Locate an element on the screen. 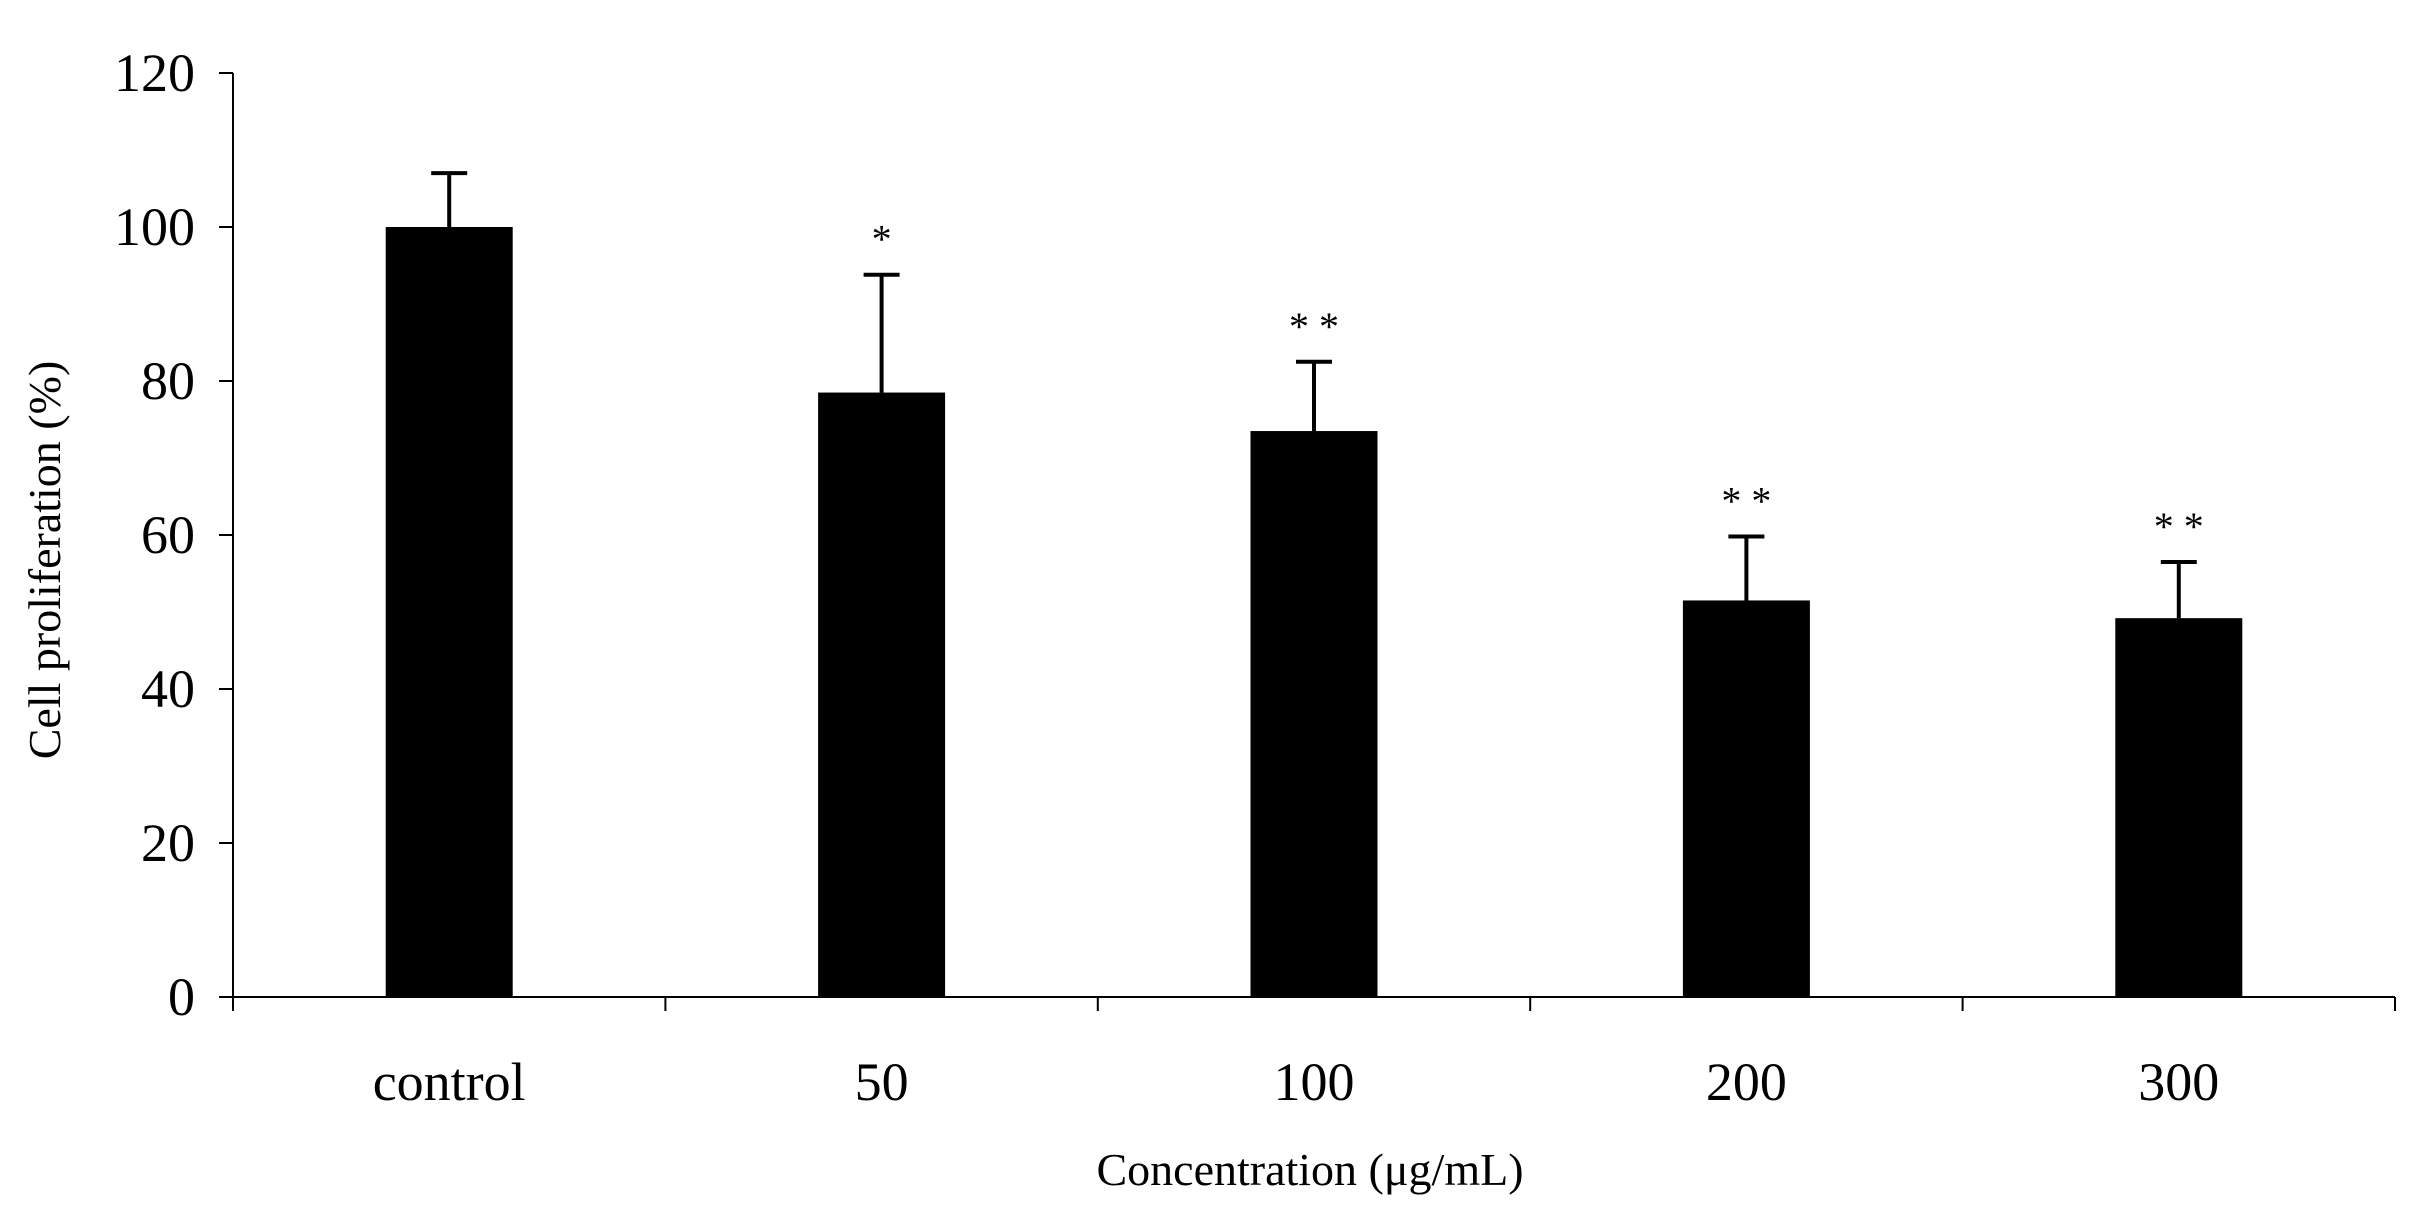 The width and height of the screenshot is (2419, 1219). y-tick-label: 0 is located at coordinates (181, 997).